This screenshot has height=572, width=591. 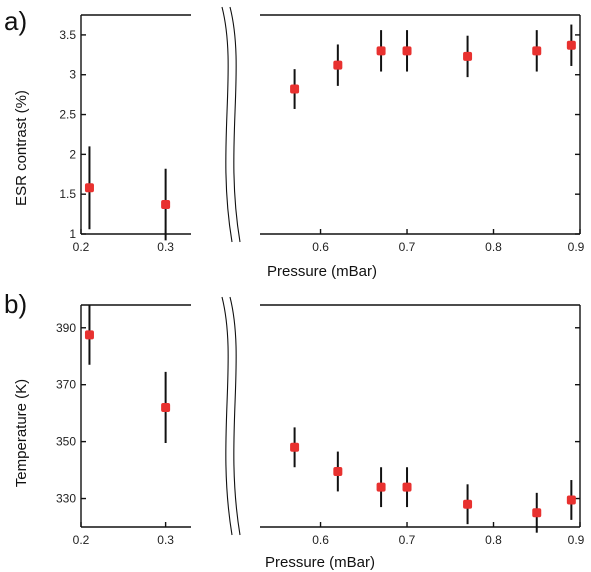 I want to click on x-axis-title-b: Pressure (mBar), so click(x=320, y=562).